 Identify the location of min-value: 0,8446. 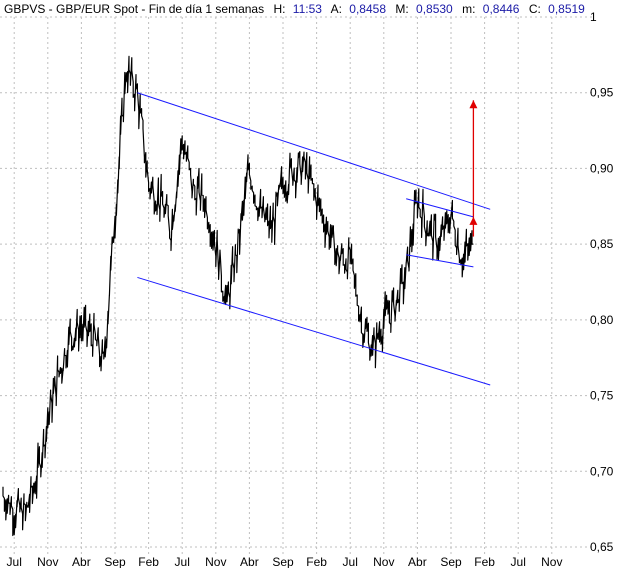
(501, 9).